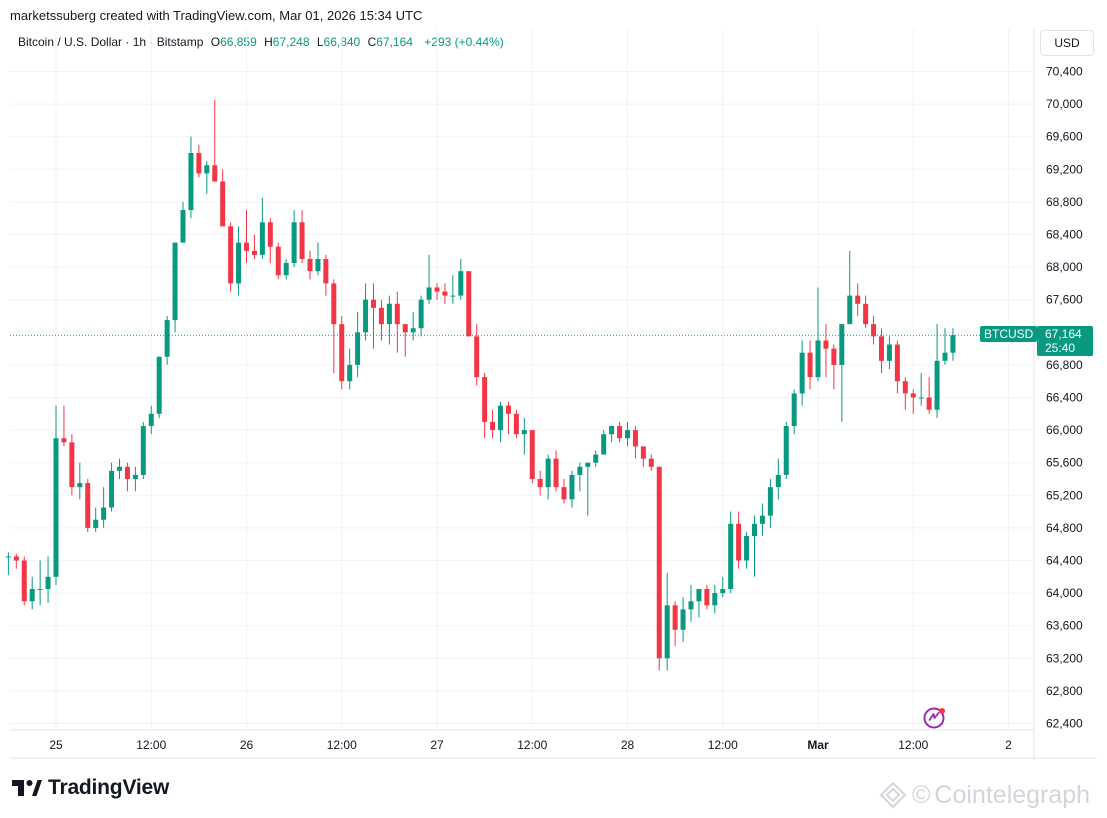 Image resolution: width=1107 pixels, height=818 pixels. What do you see at coordinates (628, 745) in the screenshot?
I see `x-tick-label: 28` at bounding box center [628, 745].